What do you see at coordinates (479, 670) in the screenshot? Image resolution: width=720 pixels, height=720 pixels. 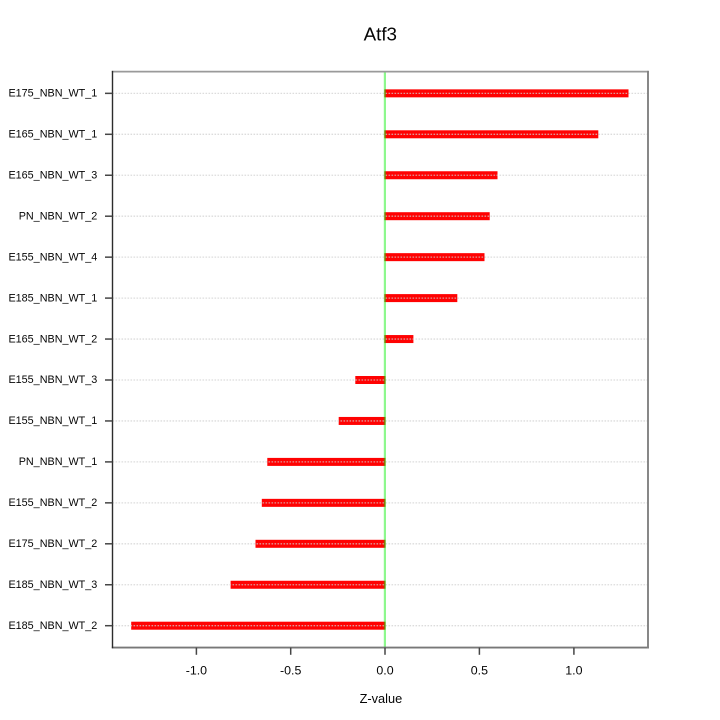 I see `svg-text: 0.5` at bounding box center [479, 670].